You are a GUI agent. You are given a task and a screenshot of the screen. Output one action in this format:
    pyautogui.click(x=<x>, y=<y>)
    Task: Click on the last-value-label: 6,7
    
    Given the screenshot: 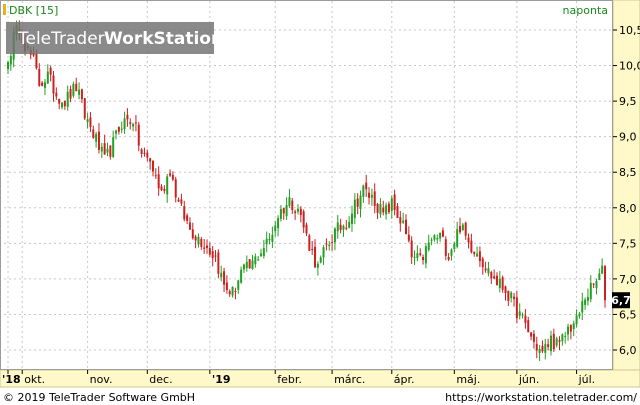 What is the action you would take?
    pyautogui.click(x=621, y=300)
    